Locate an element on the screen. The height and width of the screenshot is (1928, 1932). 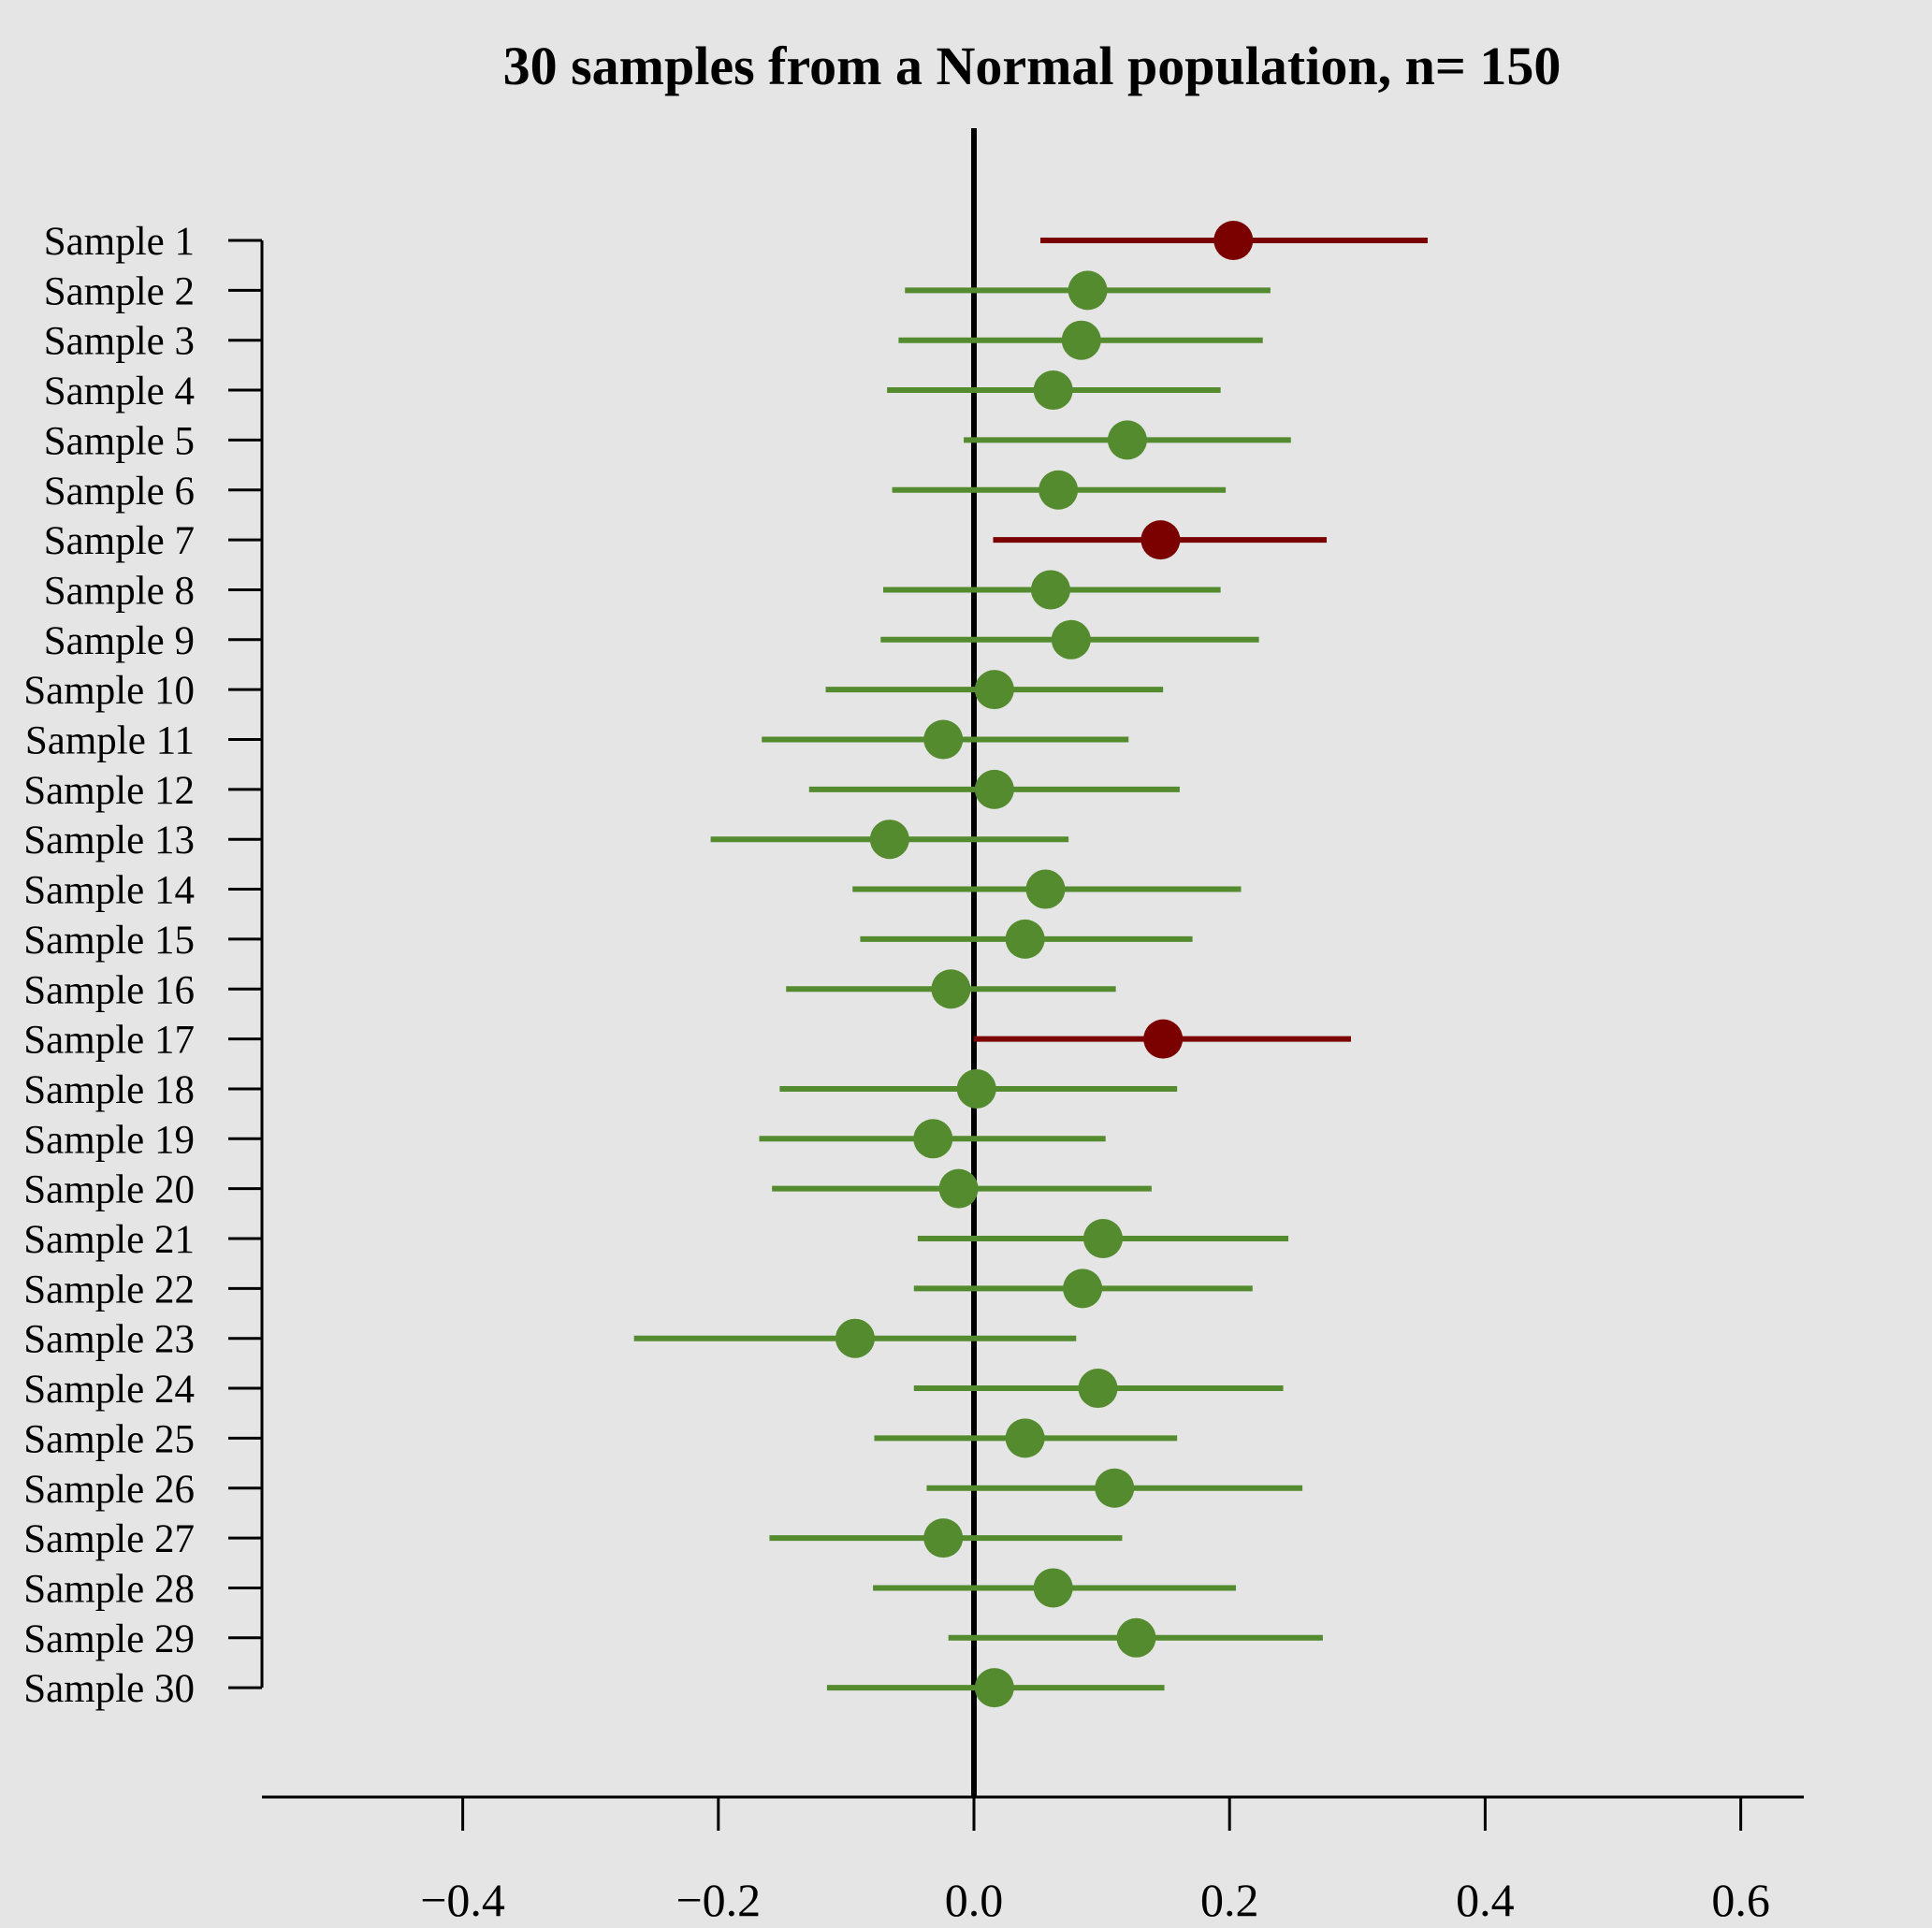
y-tick-label: Sample 3 is located at coordinates (120, 342).